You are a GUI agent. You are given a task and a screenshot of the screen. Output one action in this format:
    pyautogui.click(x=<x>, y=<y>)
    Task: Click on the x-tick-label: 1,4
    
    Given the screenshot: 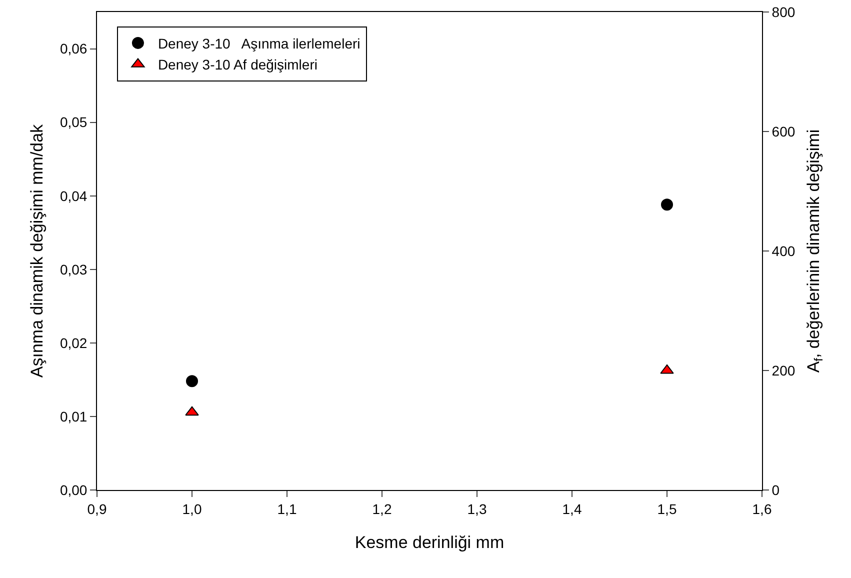 What is the action you would take?
    pyautogui.click(x=572, y=508)
    